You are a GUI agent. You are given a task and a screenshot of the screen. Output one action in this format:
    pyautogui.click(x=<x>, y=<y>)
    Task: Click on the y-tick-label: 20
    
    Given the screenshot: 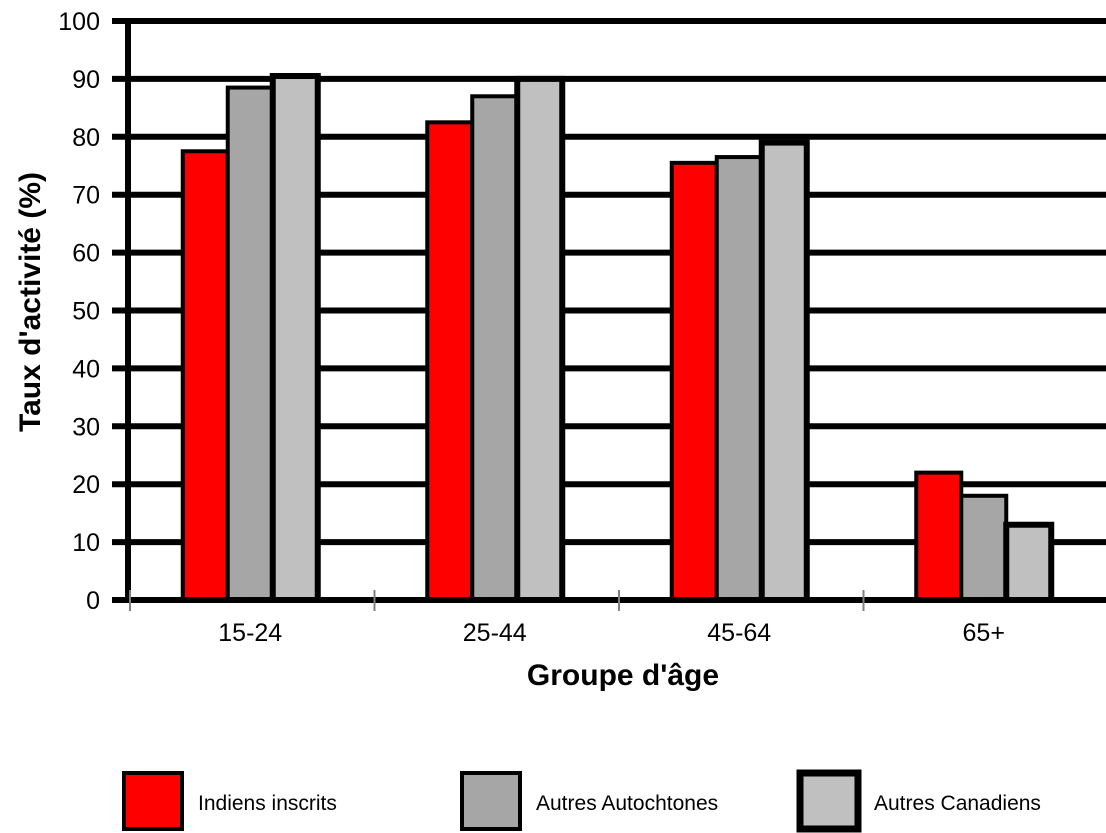 What is the action you would take?
    pyautogui.click(x=86, y=485)
    